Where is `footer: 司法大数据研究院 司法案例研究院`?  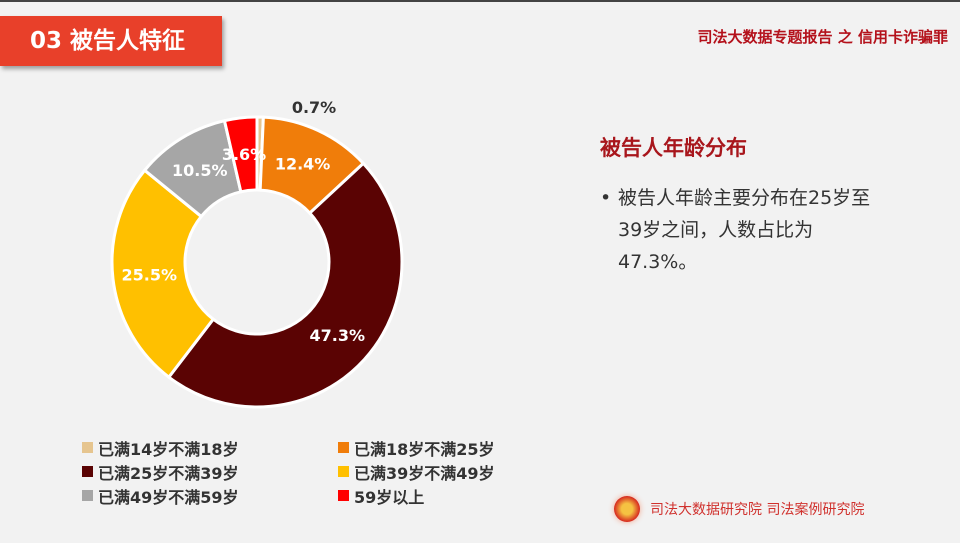 footer: 司法大数据研究院 司法案例研究院 is located at coordinates (739, 509).